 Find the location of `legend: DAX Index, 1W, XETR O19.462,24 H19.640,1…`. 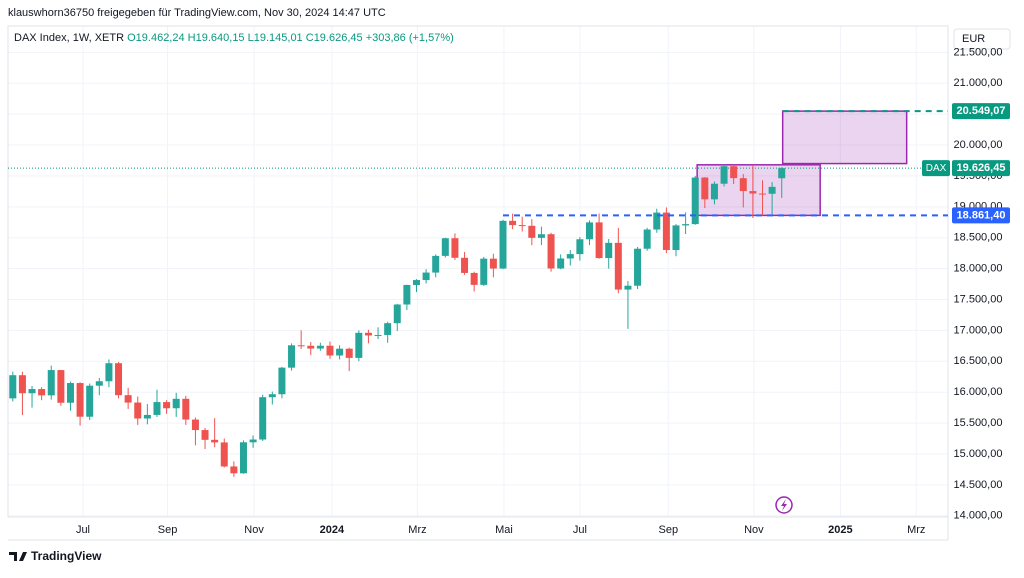

legend: DAX Index, 1W, XETR O19.462,24 H19.640,1… is located at coordinates (234, 38).